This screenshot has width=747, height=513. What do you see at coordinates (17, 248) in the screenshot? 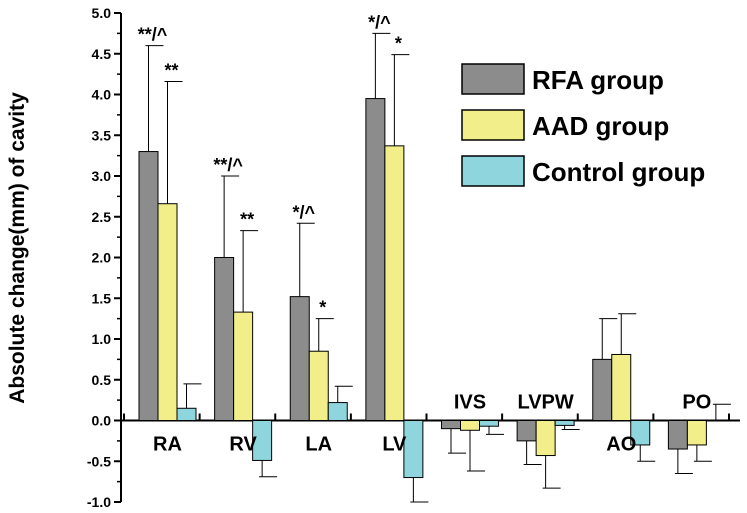
I see `y-axis-label: Absolute change(mm) of cavity` at bounding box center [17, 248].